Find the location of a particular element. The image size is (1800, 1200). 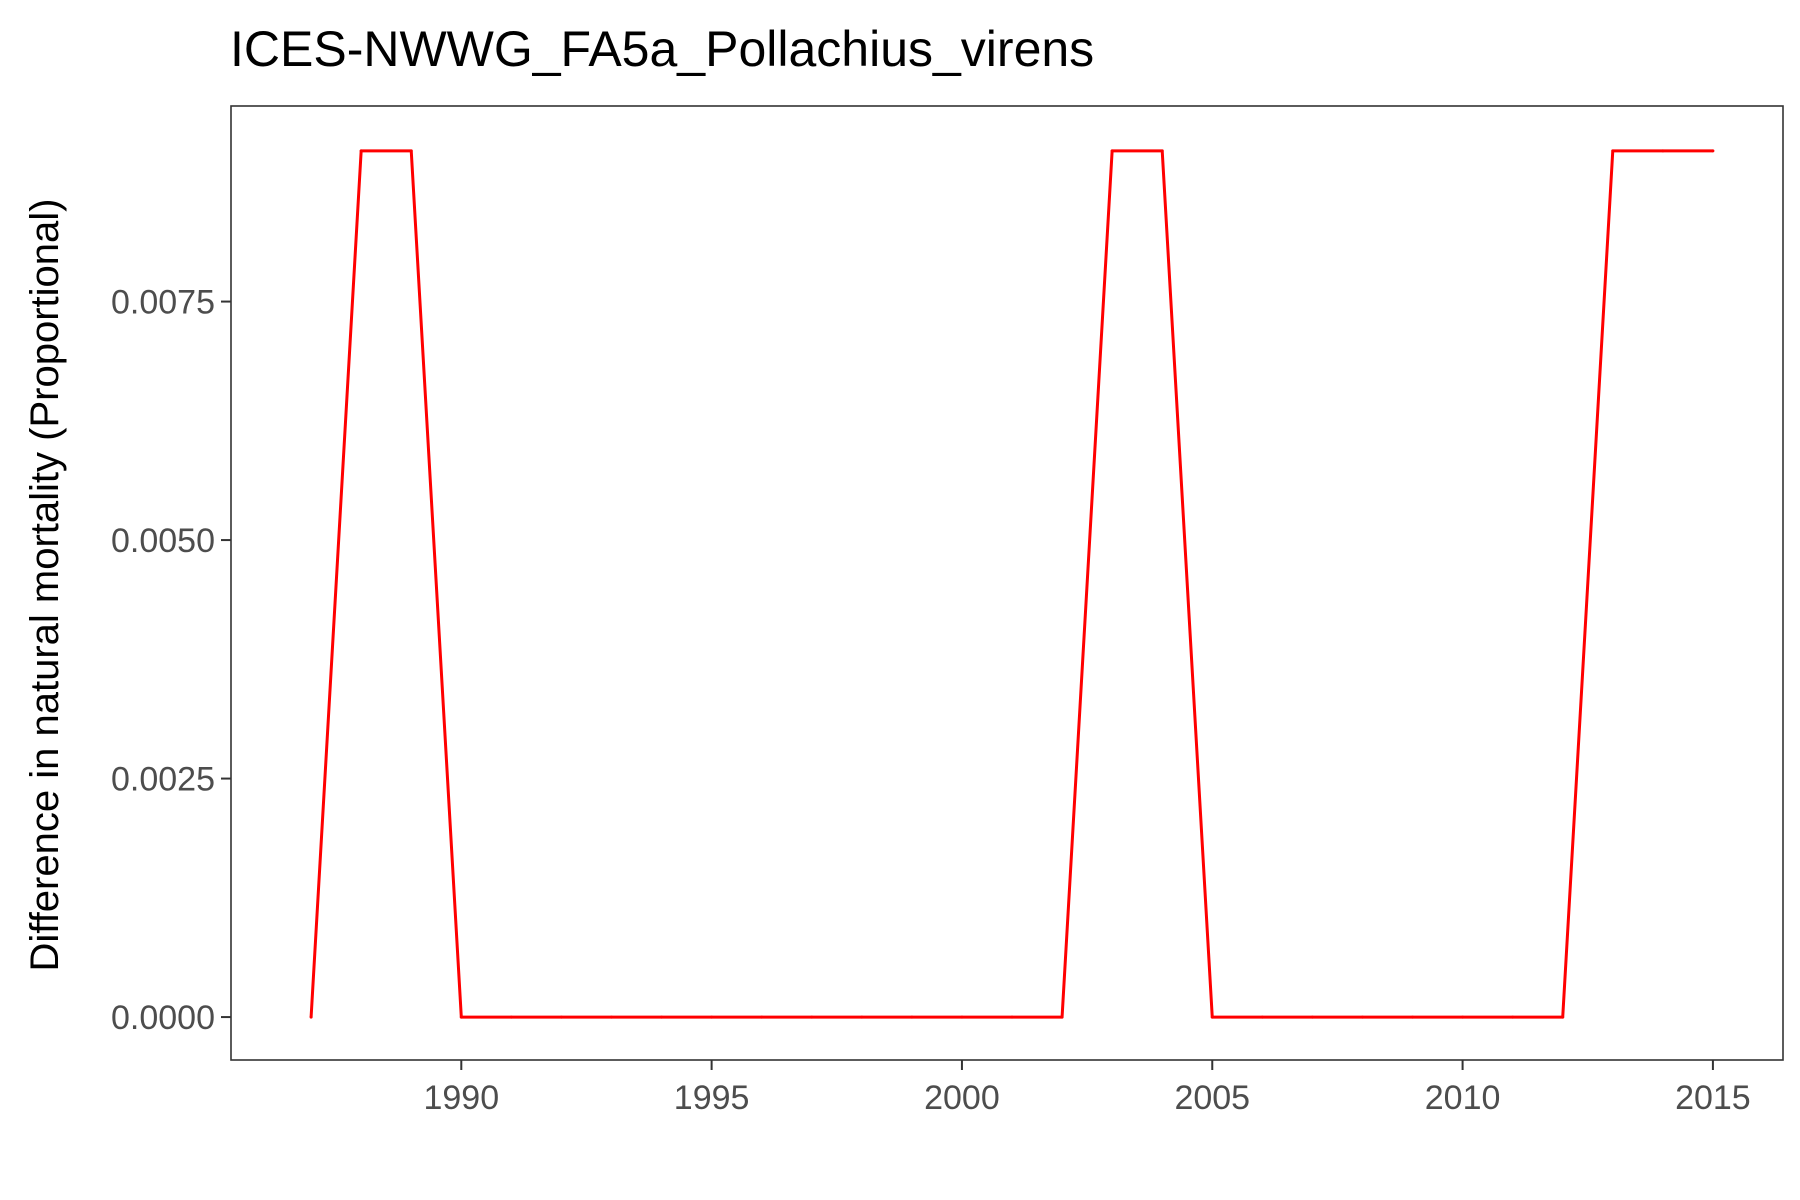

x-tick-label: 2015 is located at coordinates (1713, 1098).